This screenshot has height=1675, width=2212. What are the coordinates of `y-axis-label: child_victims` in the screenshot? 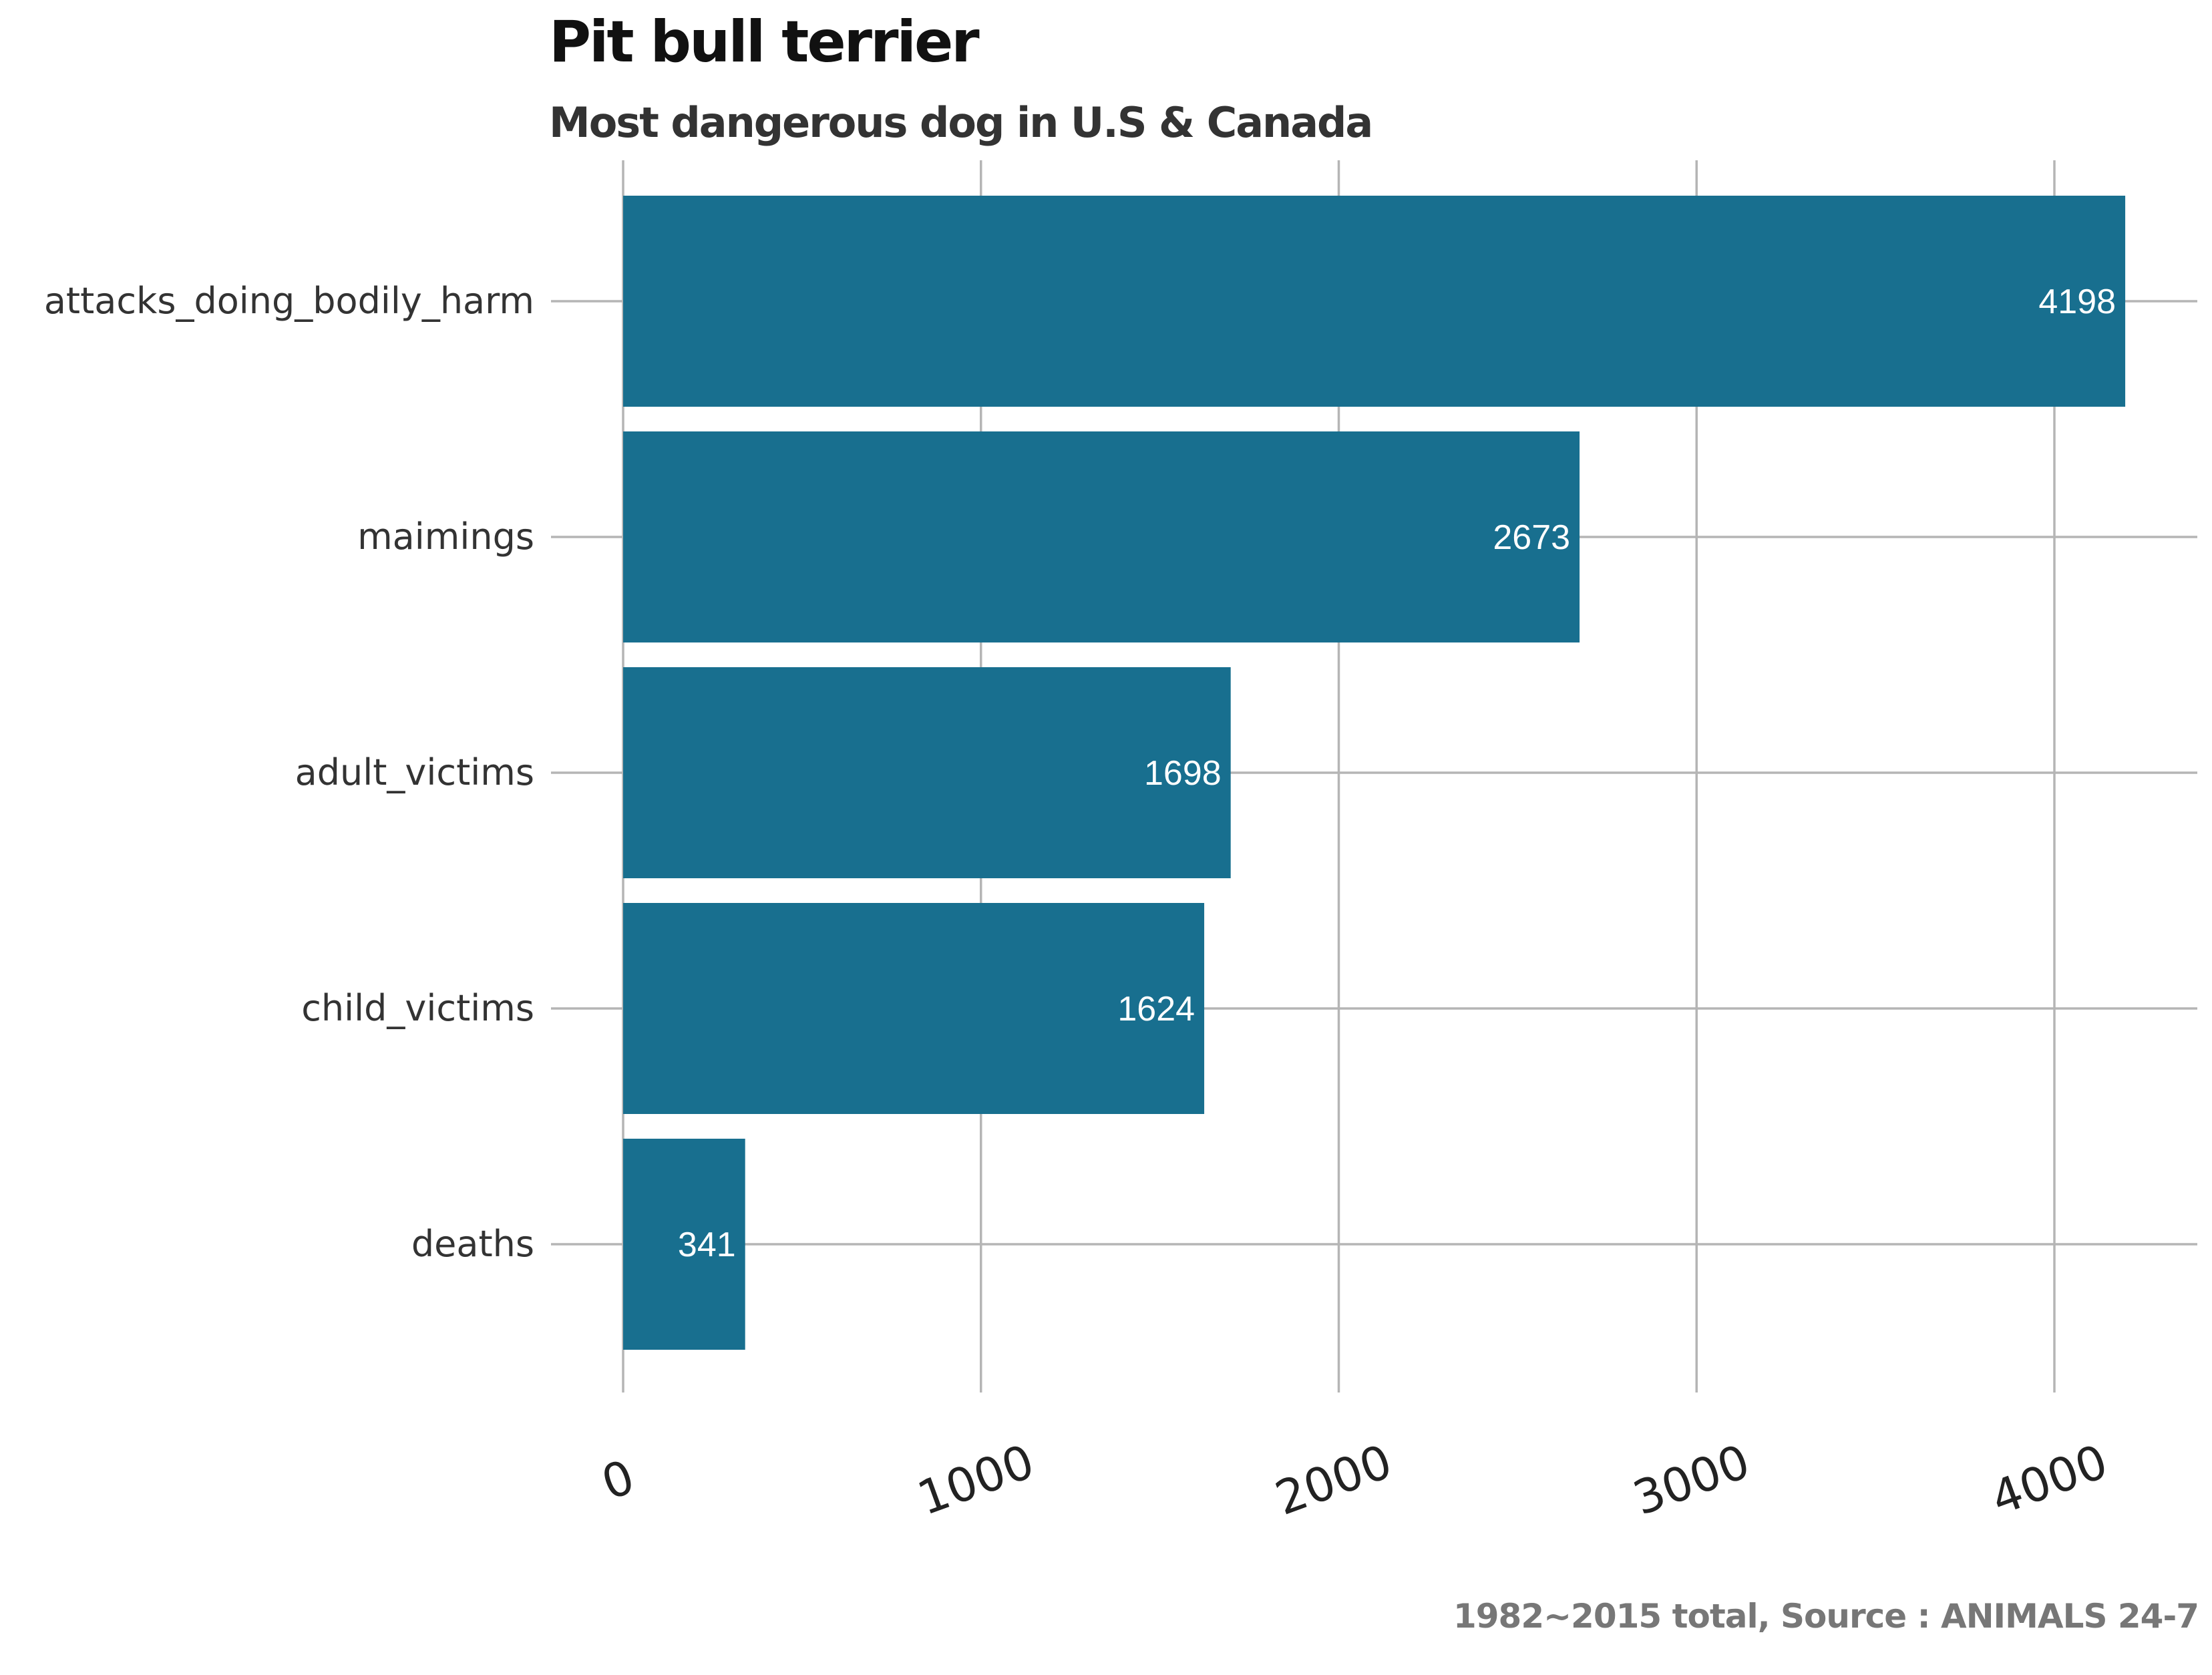 It's located at (417, 1008).